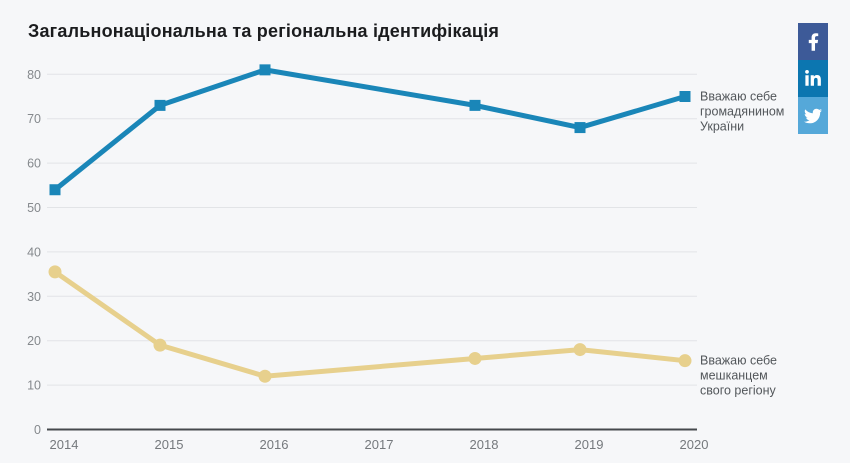 The image size is (850, 463). Describe the element at coordinates (738, 391) in the screenshot. I see `series-end-label: свого регіону` at that location.